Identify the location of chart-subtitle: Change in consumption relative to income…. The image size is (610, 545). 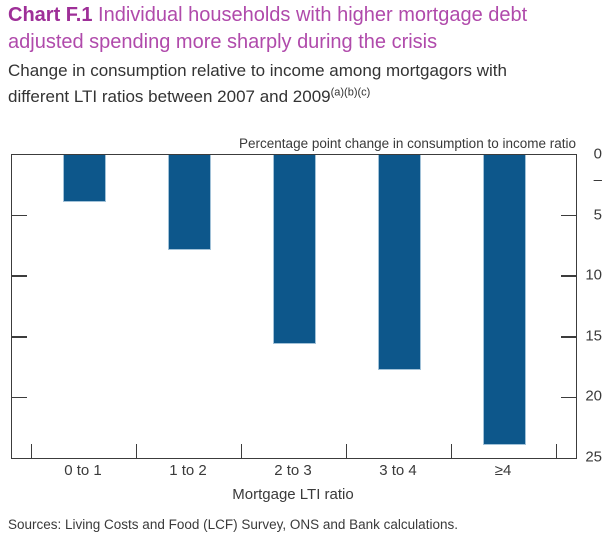
(282, 84).